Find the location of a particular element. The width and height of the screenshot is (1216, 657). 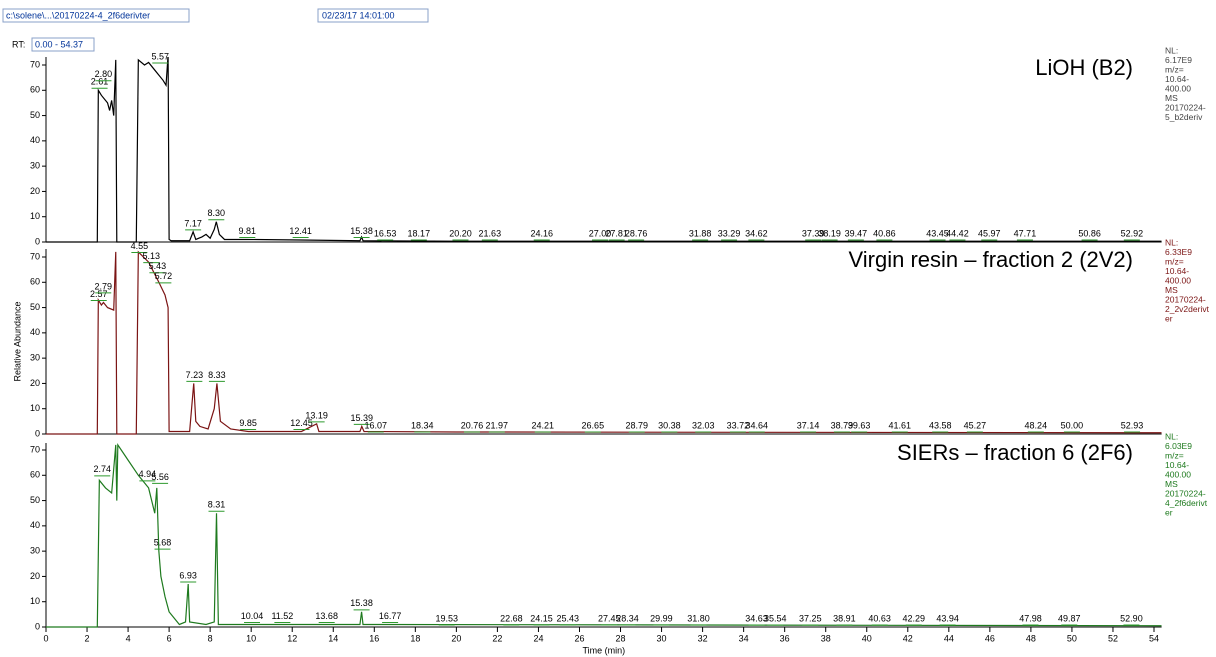

peak-label: 5.56 is located at coordinates (160, 477).